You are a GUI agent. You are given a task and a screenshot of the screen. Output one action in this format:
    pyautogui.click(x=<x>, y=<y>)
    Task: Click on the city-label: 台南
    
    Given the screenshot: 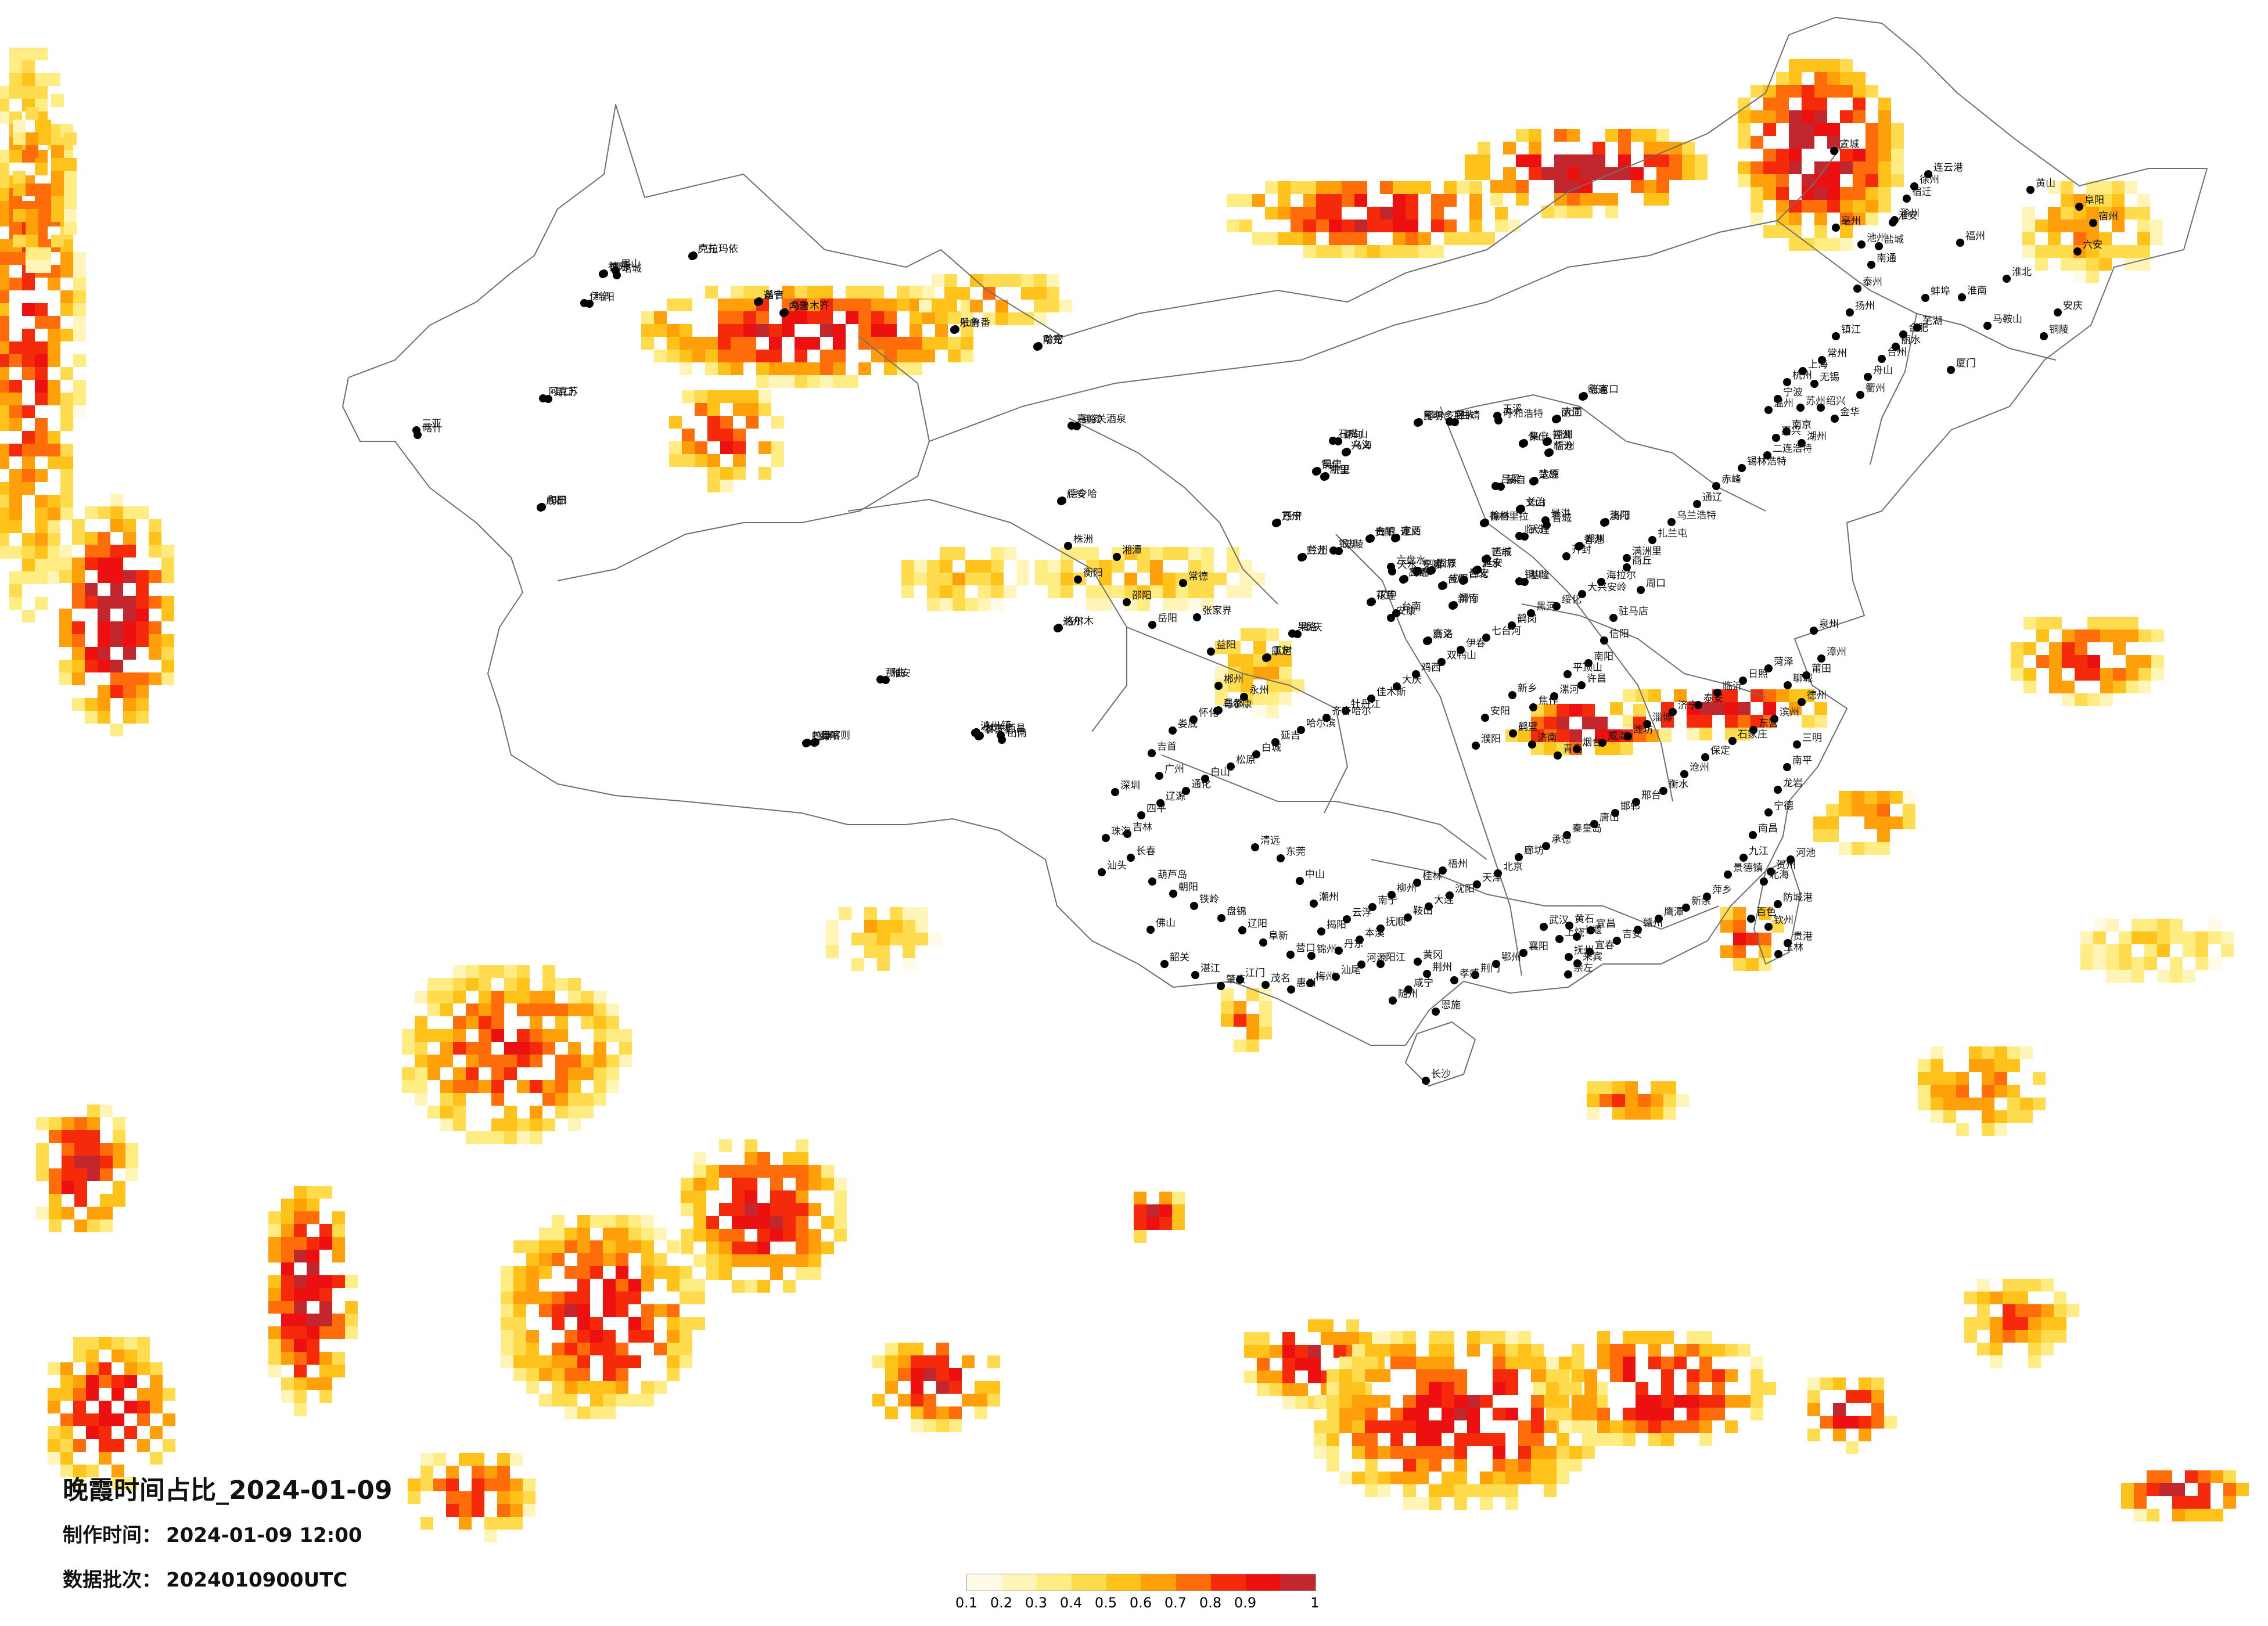 What is the action you would take?
    pyautogui.click(x=1411, y=607)
    